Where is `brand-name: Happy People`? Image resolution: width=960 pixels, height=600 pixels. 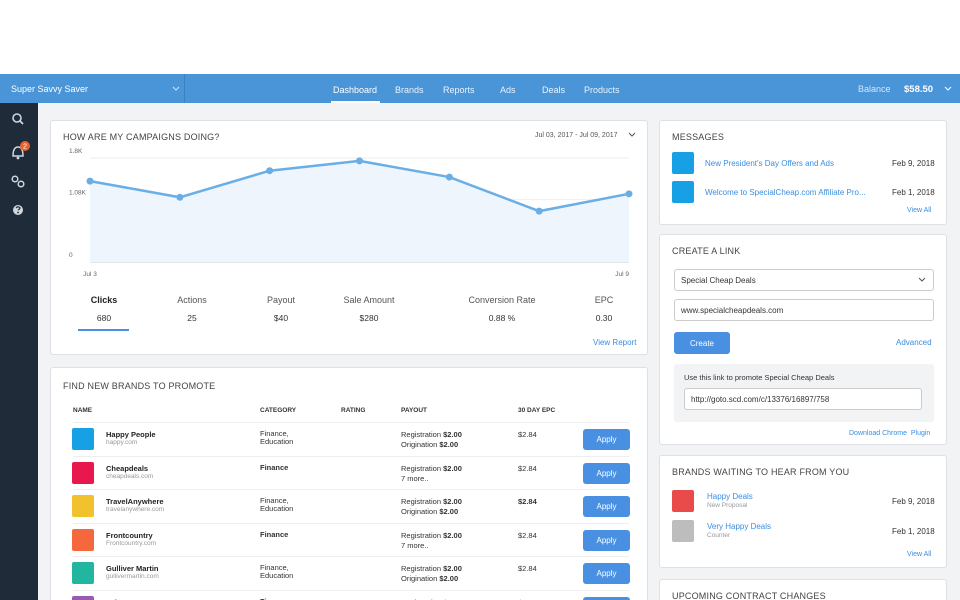 brand-name: Happy People is located at coordinates (131, 434).